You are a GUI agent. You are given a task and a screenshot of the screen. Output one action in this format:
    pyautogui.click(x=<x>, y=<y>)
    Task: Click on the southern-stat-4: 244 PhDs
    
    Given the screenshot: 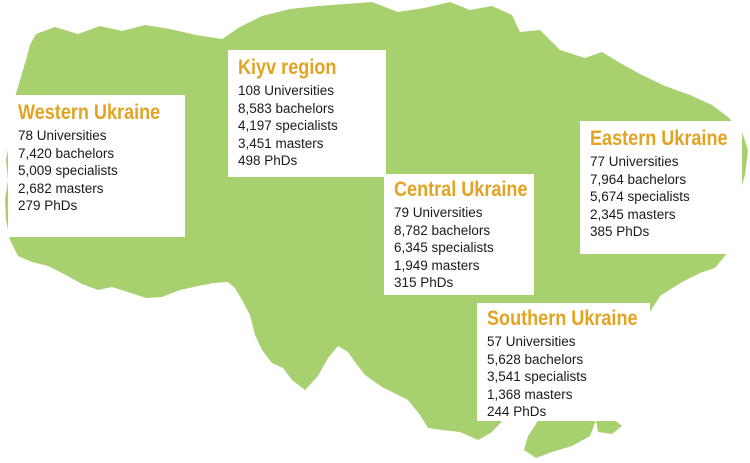 What is the action you would take?
    pyautogui.click(x=517, y=411)
    